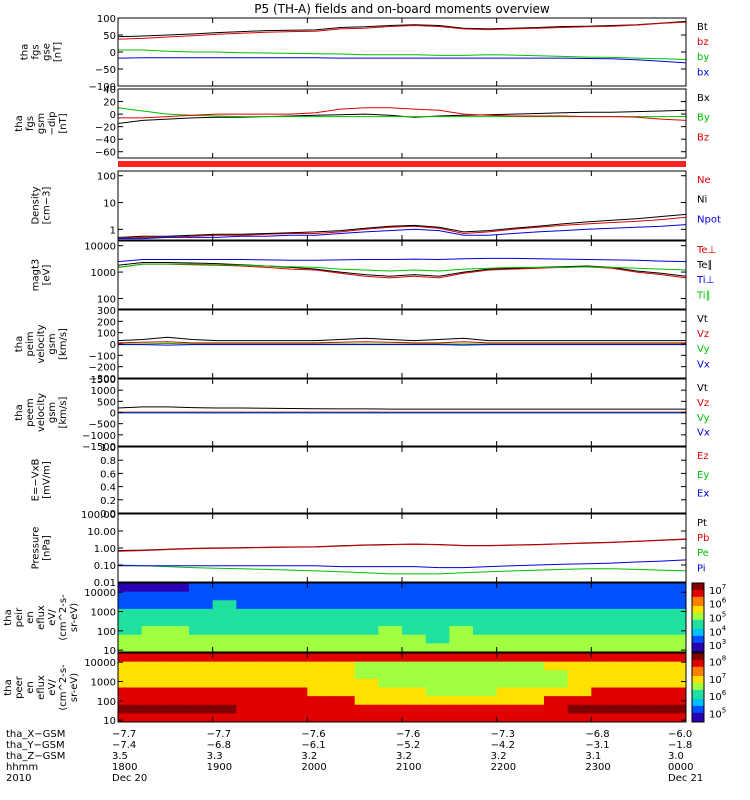 The image size is (750, 800). I want to click on series-line-Pe, so click(402, 569).